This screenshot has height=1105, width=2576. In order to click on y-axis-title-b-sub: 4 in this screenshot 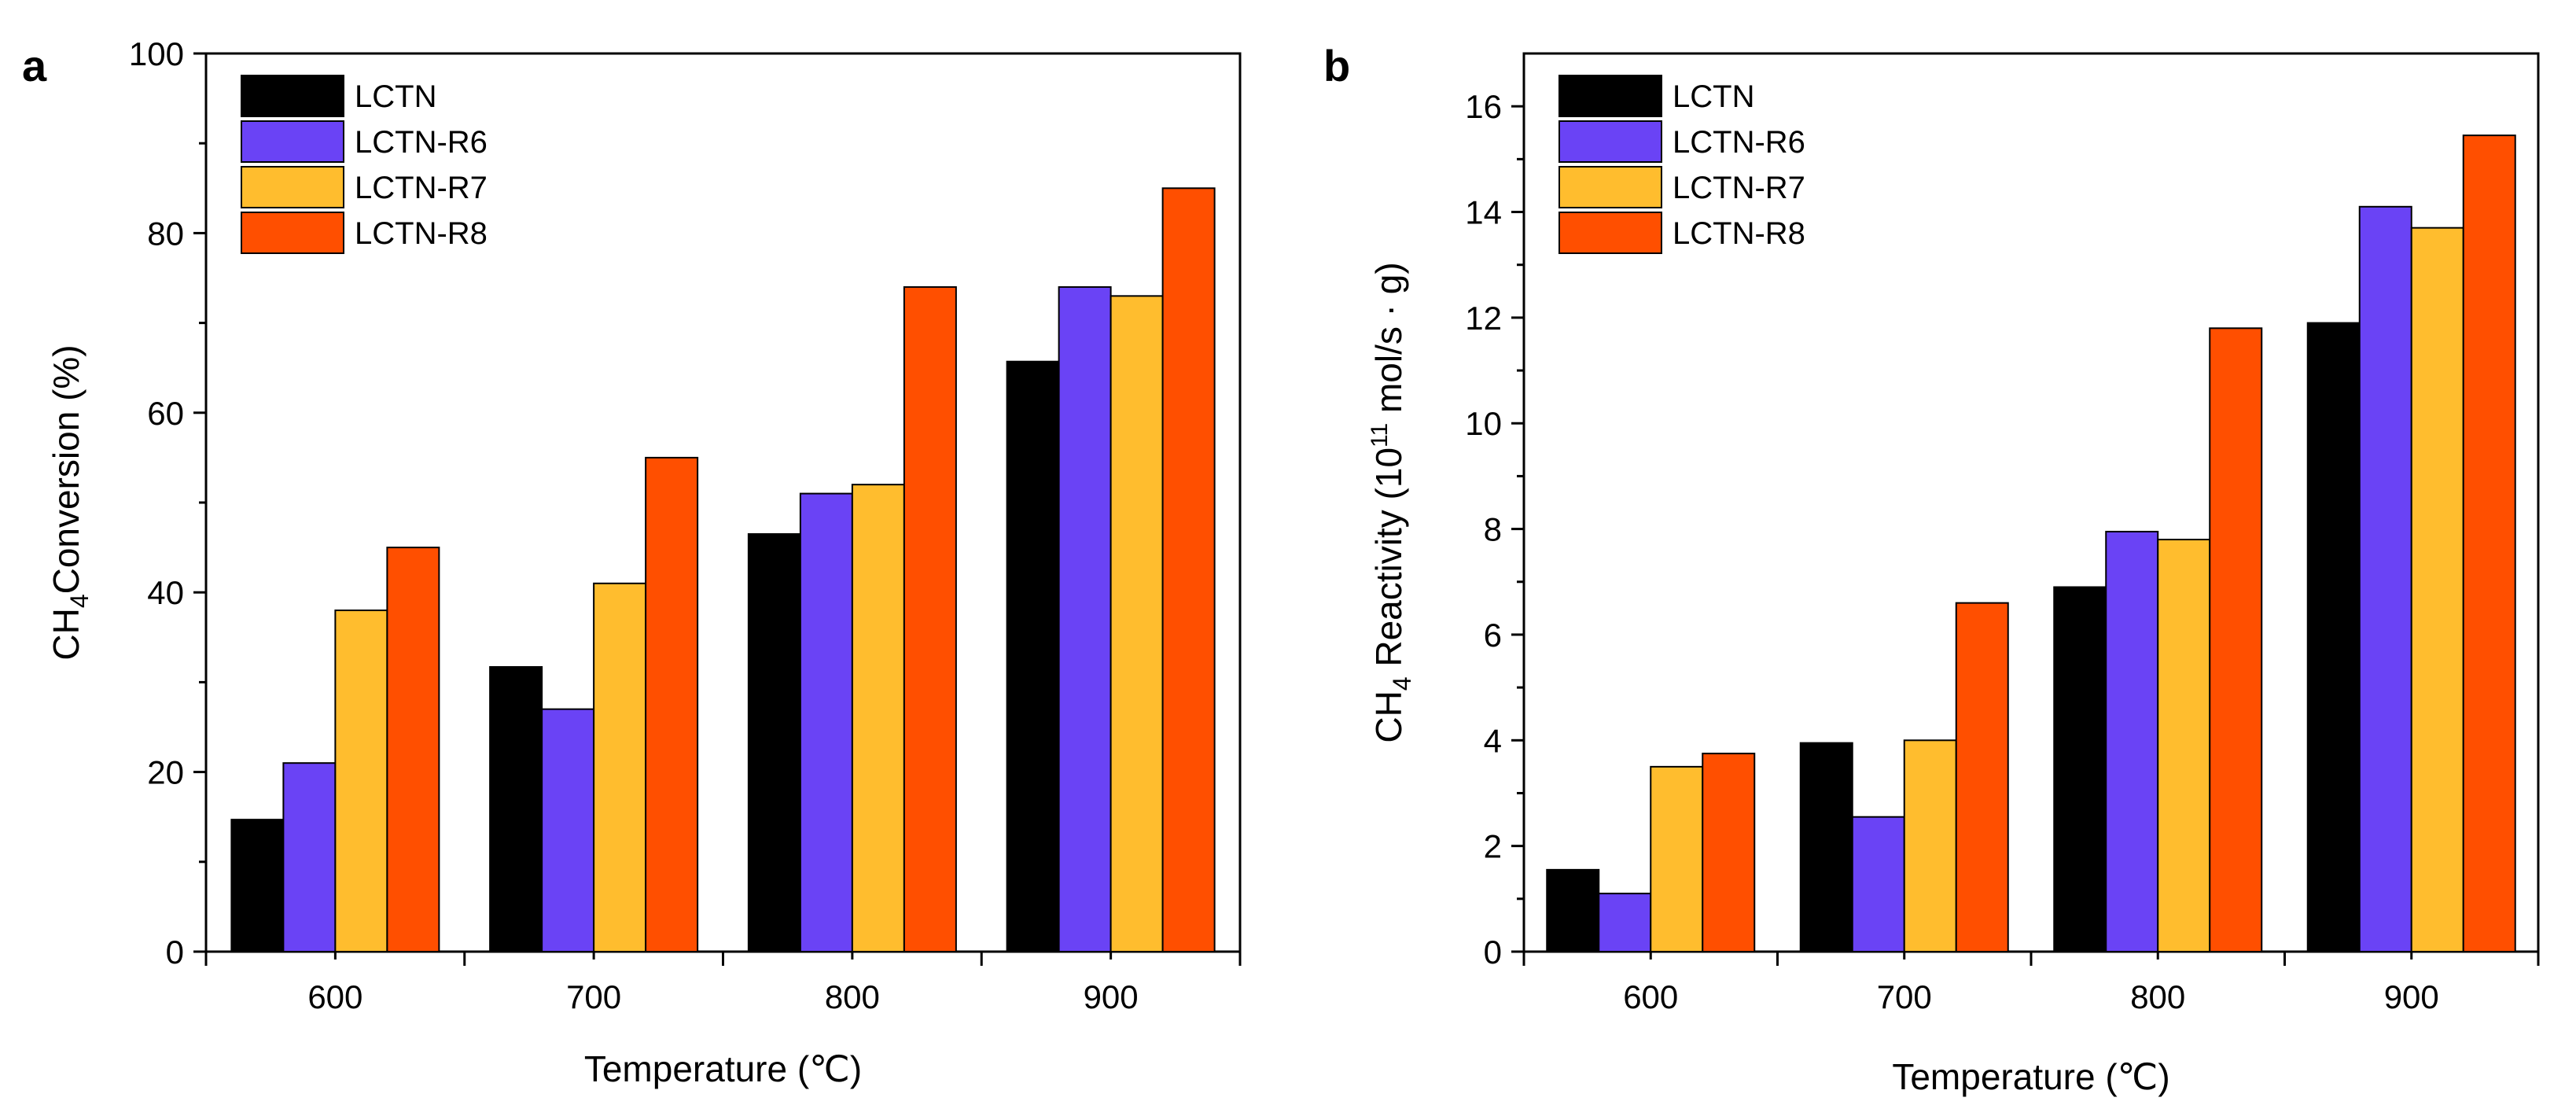, I will do `click(1402, 683)`.